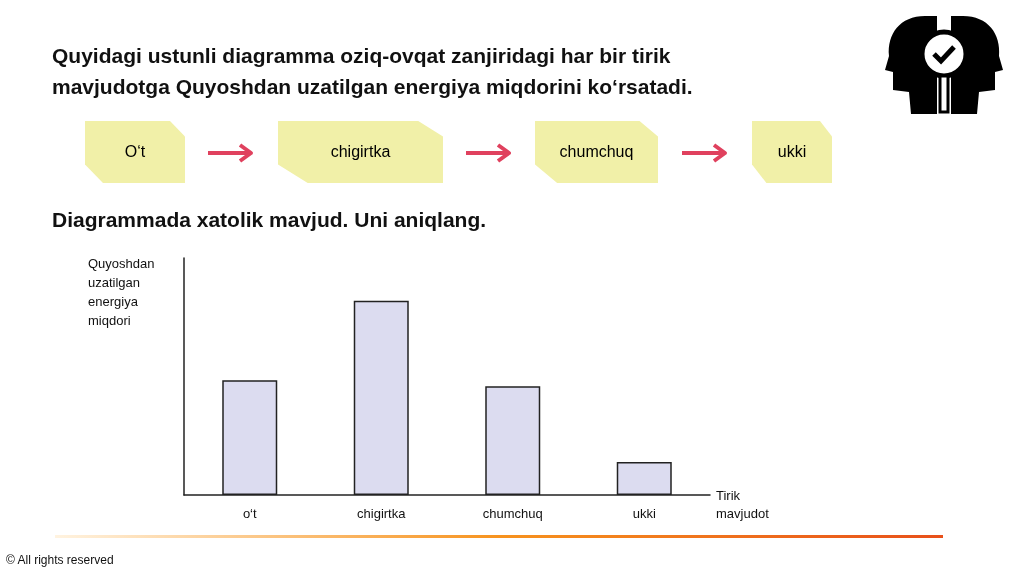 The image size is (1024, 574). What do you see at coordinates (382, 513) in the screenshot?
I see `x-tick-label: chigirtka` at bounding box center [382, 513].